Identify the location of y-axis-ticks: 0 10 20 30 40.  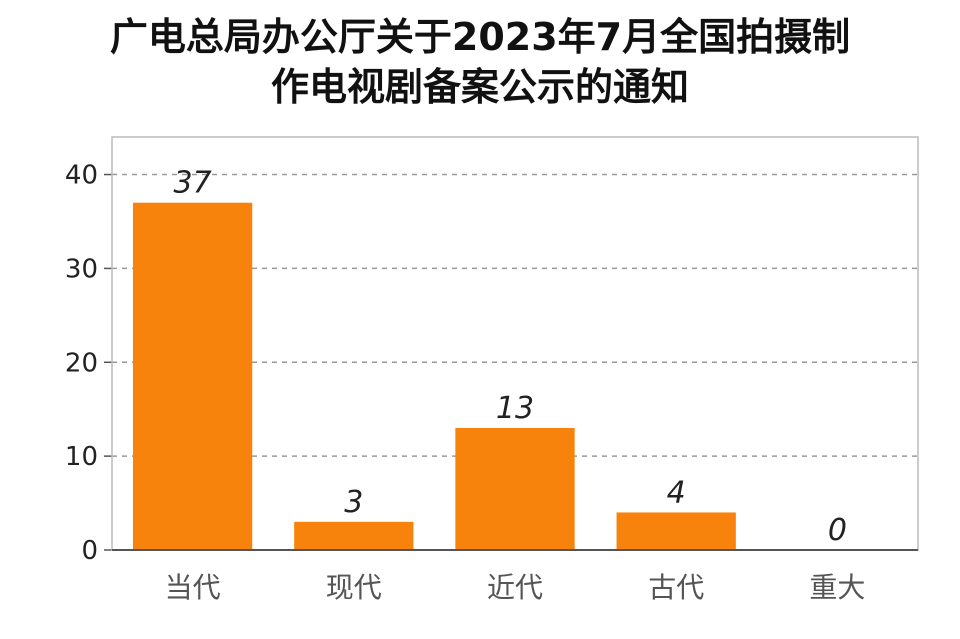
(88, 363).